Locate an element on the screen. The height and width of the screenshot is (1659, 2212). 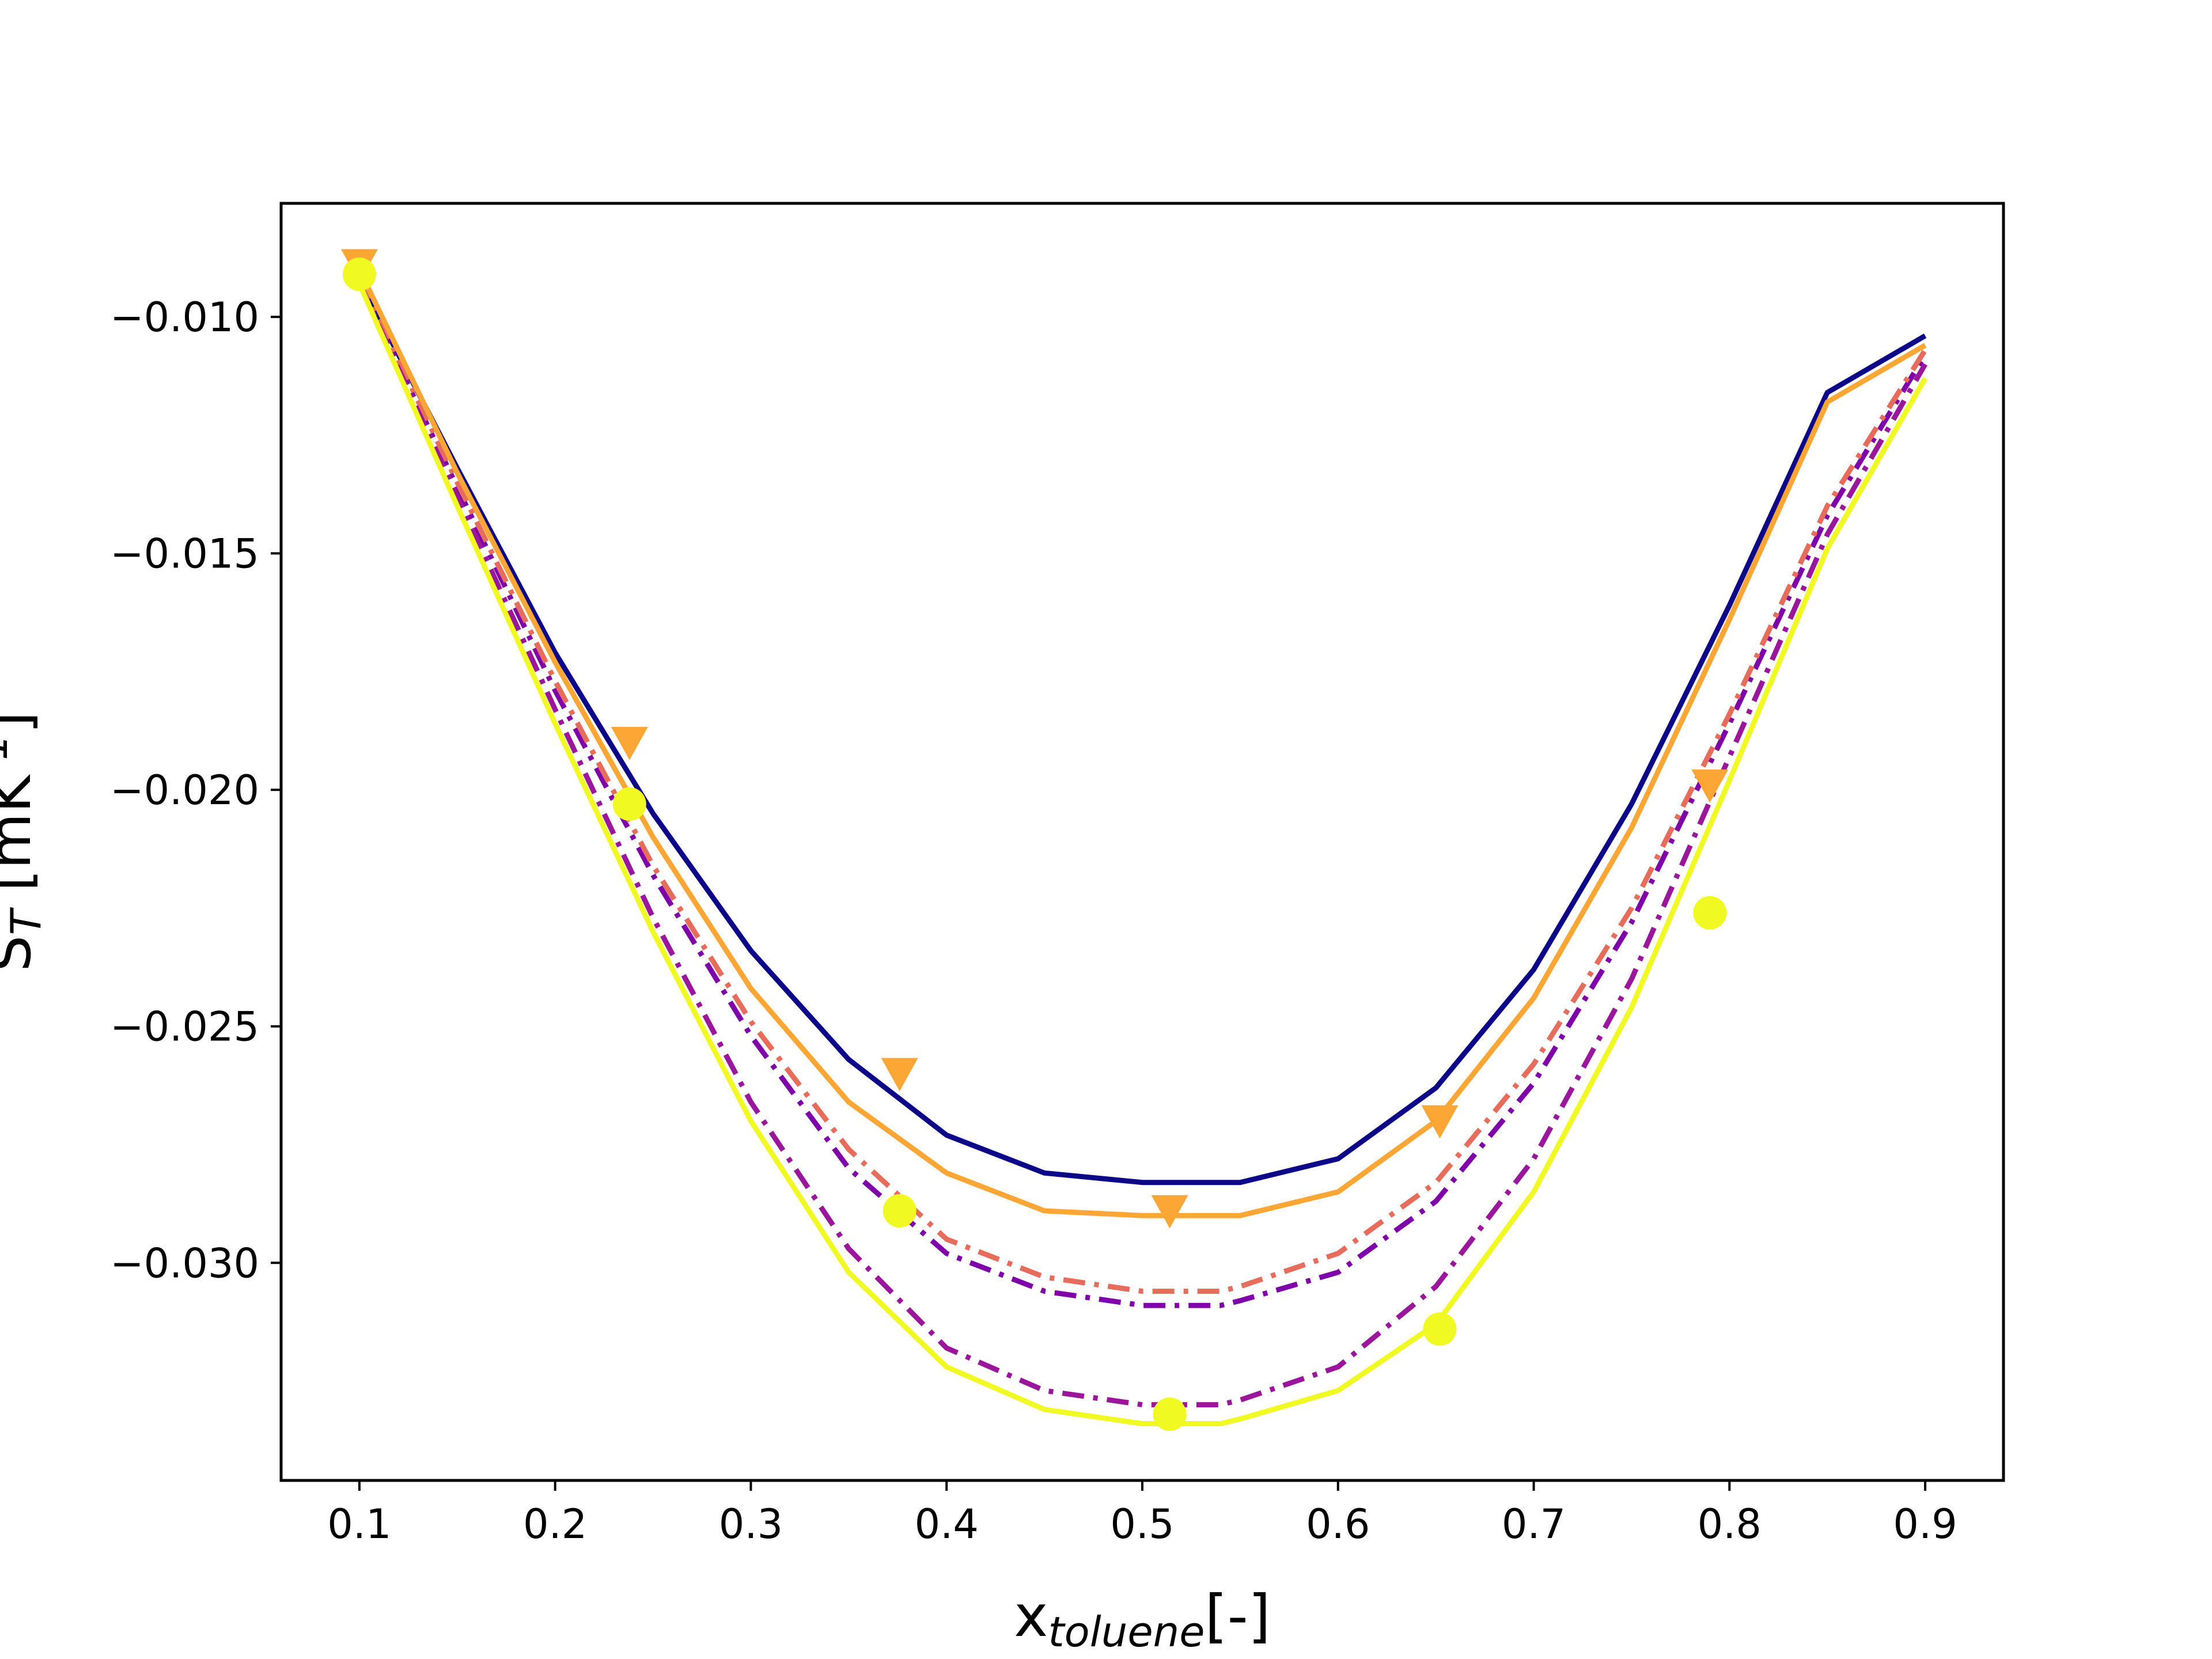
x-axis-title: xtoluene[-] is located at coordinates (1142, 1619).